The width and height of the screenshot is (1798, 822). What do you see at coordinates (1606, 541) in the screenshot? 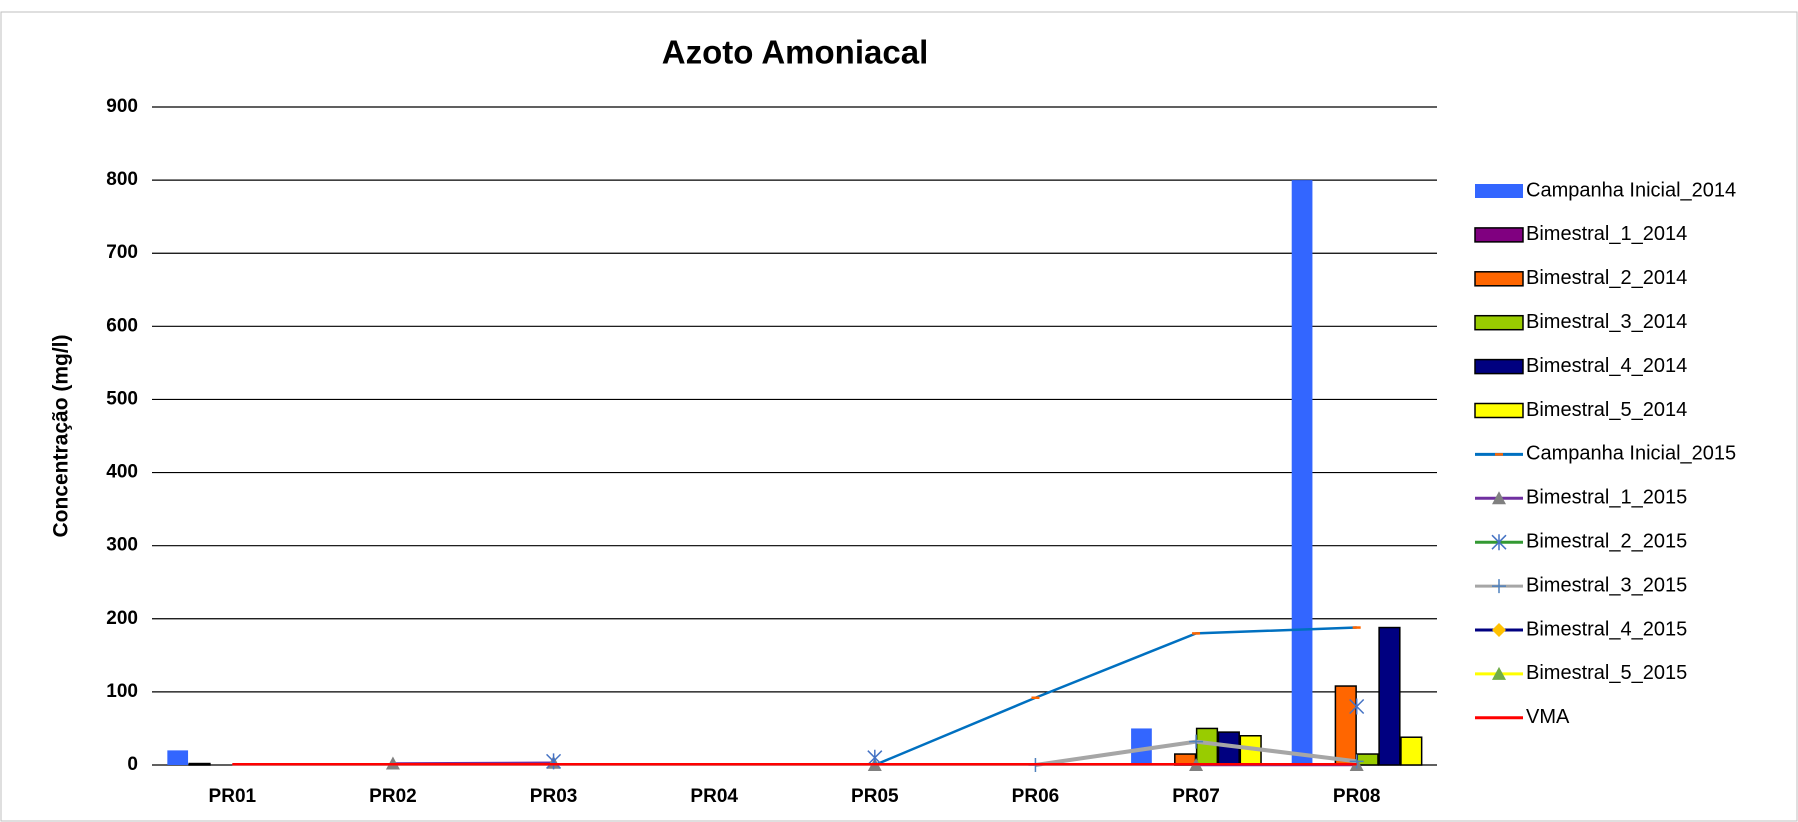
I see `legend-label: Bimestral_2_2015` at bounding box center [1606, 541].